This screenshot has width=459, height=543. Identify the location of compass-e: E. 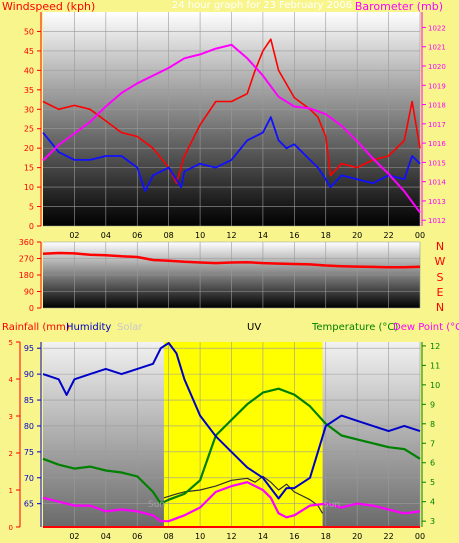
(440, 292).